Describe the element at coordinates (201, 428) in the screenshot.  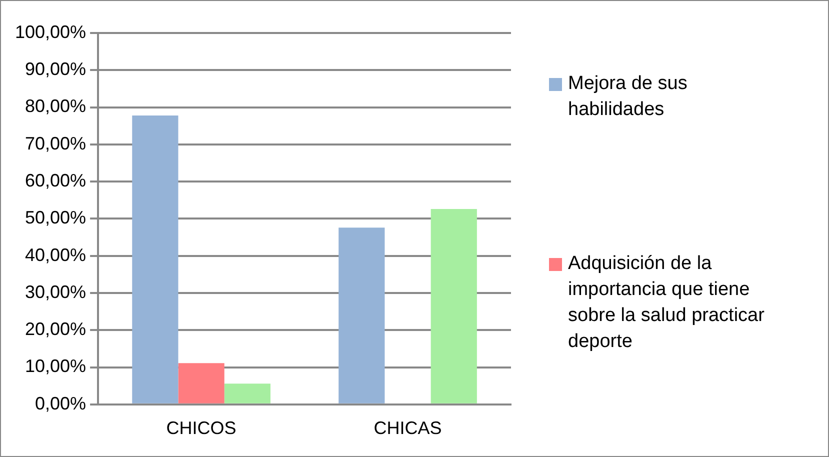
I see `x-tick-label: CHICOS` at that location.